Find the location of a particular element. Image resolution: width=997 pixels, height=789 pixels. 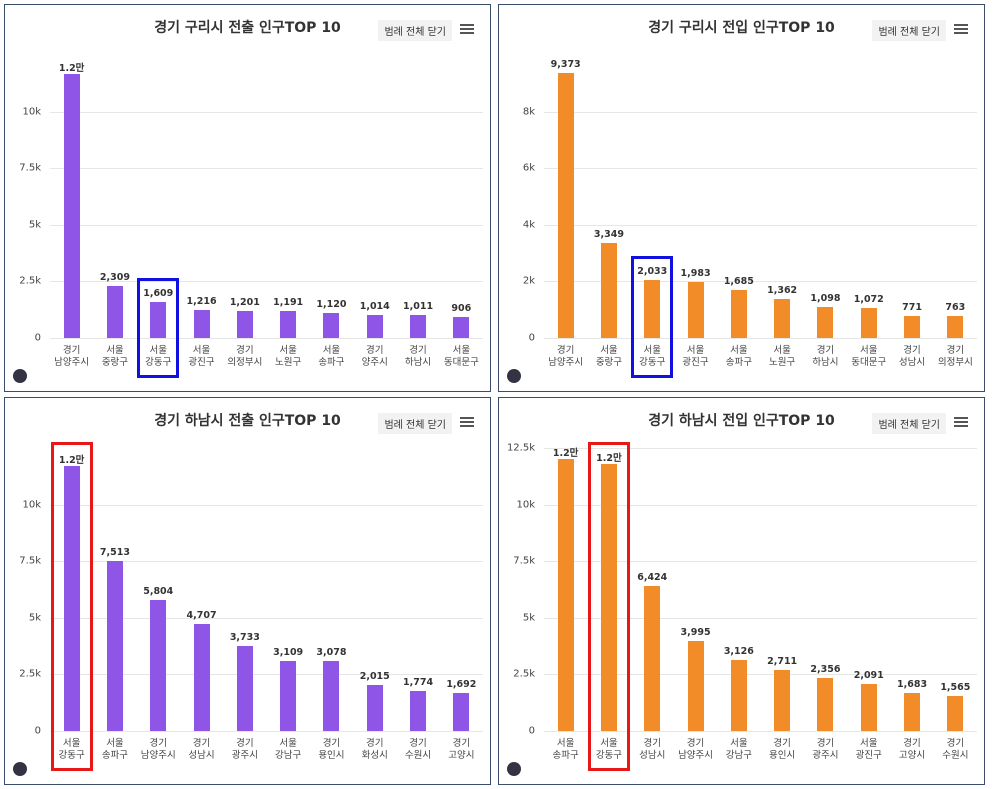

value-label: 1,362 is located at coordinates (782, 291).